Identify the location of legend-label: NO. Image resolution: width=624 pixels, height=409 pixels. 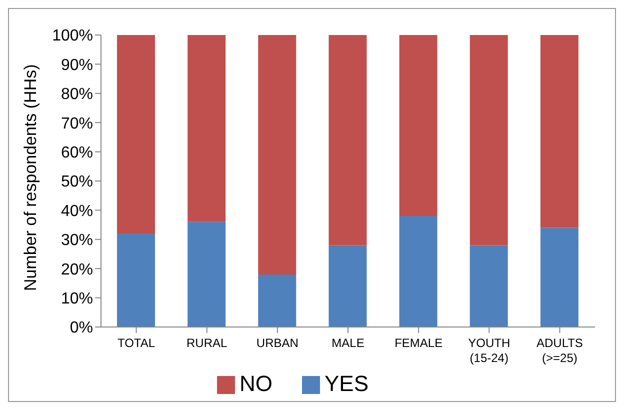
(255, 383).